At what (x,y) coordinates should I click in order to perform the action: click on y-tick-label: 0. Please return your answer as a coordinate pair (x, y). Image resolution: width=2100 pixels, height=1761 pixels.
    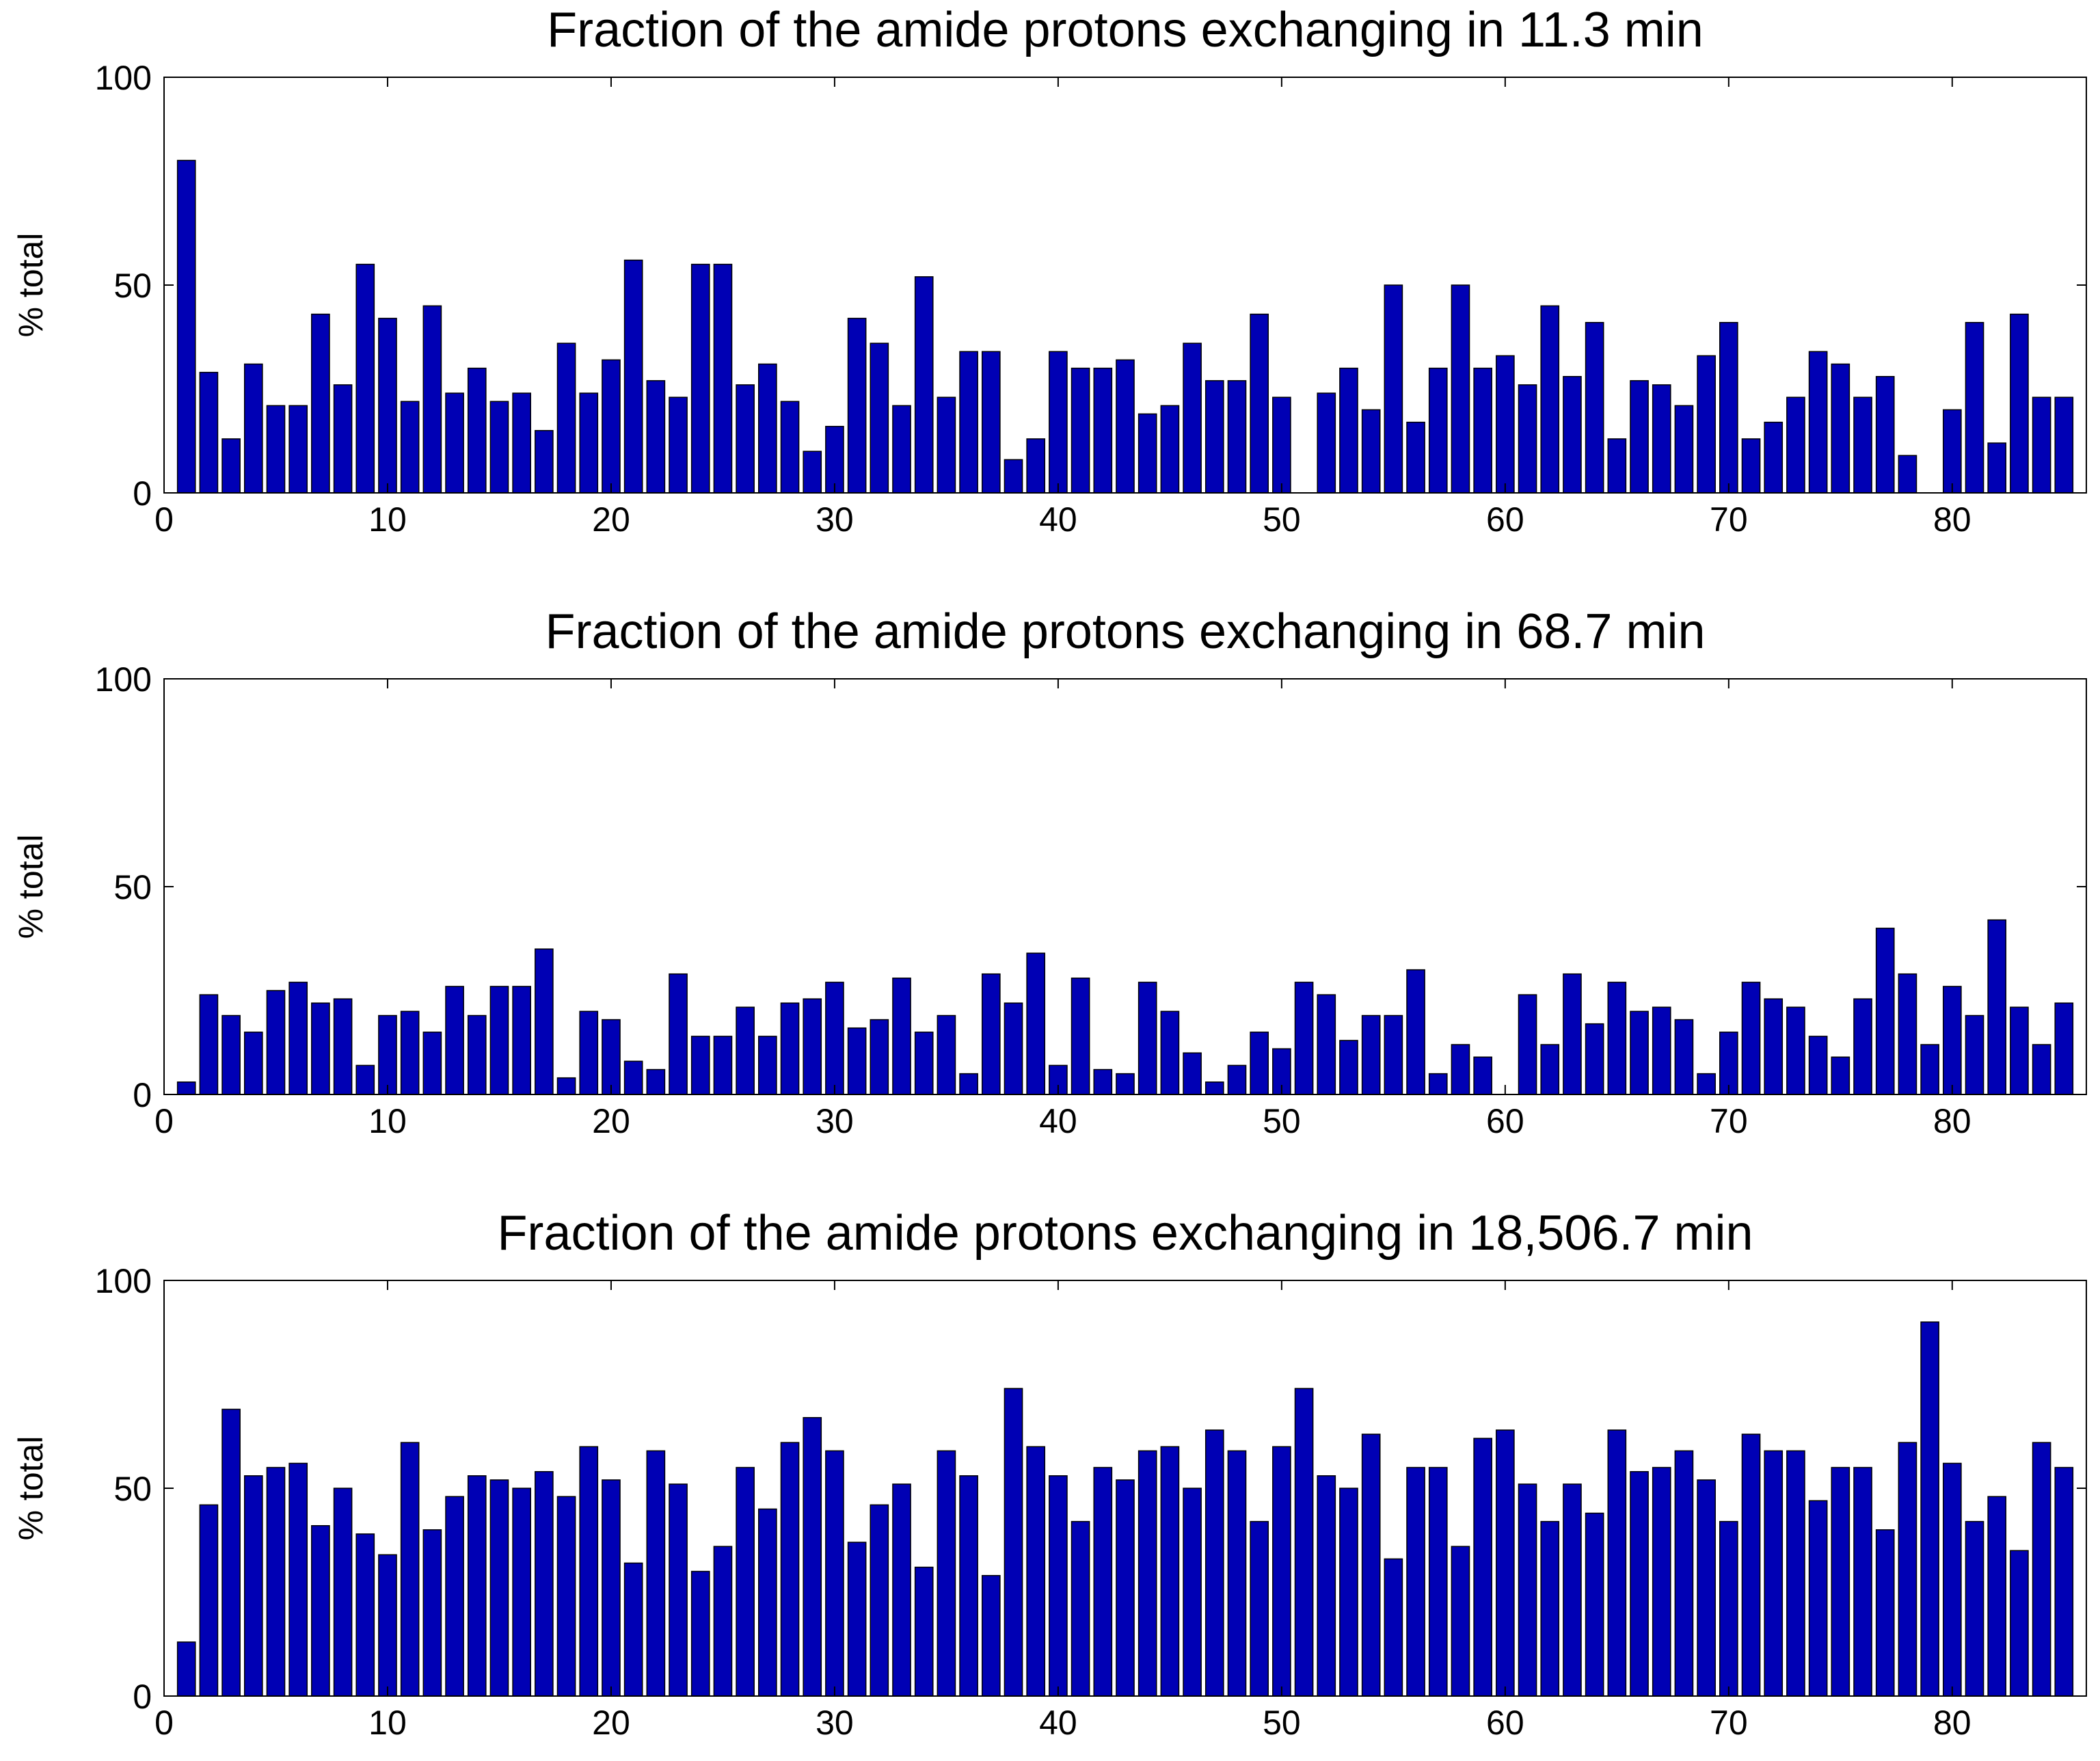
    Looking at the image, I should click on (142, 493).